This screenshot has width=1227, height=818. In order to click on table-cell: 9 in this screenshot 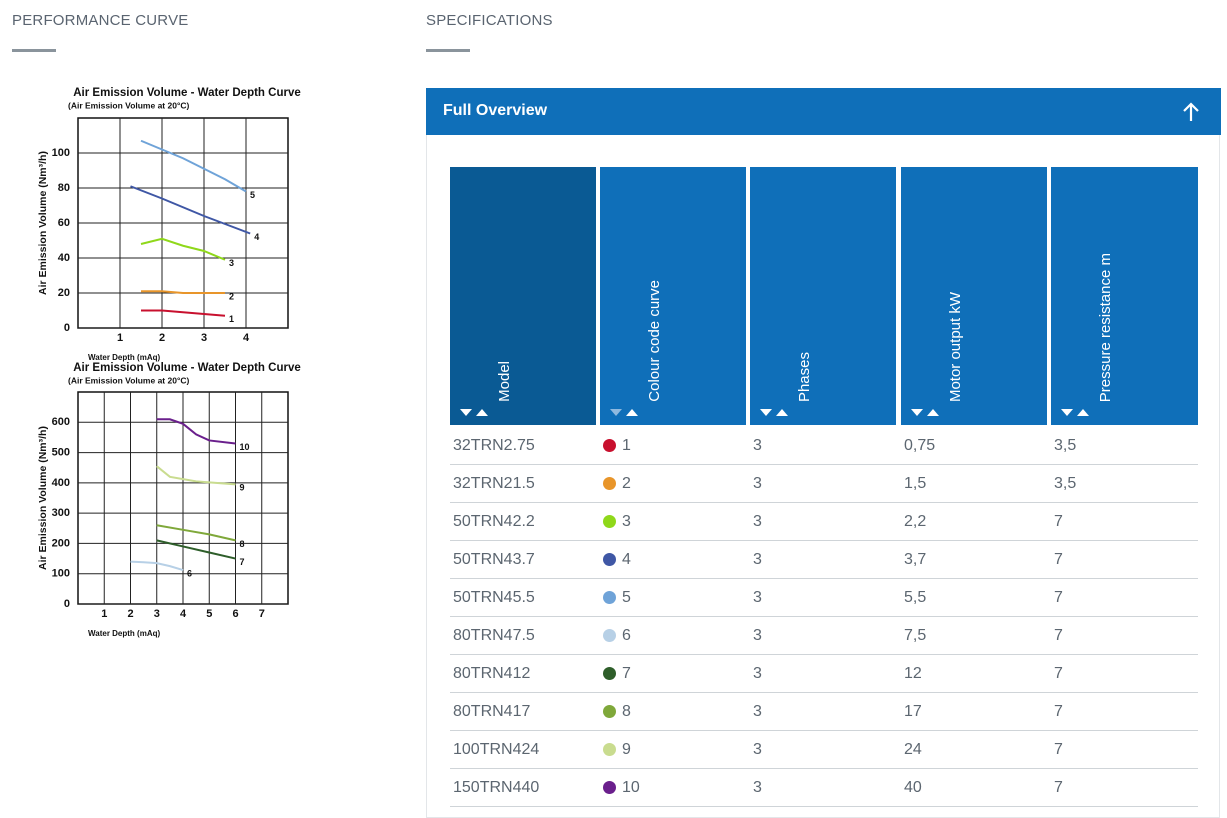, I will do `click(626, 749)`.